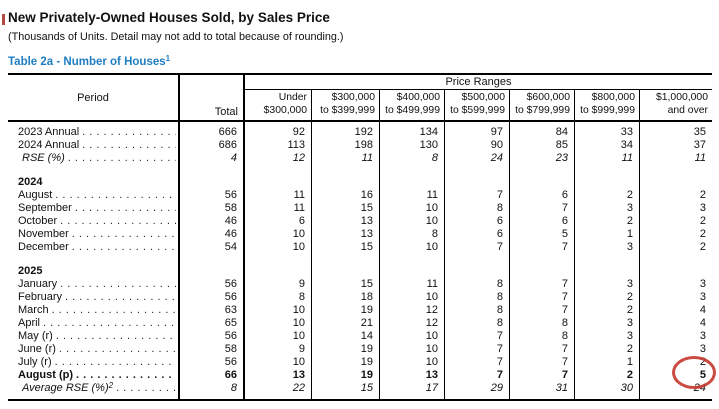 The image size is (719, 409). What do you see at coordinates (278, 388) in the screenshot?
I see `cell-under-300k: 22` at bounding box center [278, 388].